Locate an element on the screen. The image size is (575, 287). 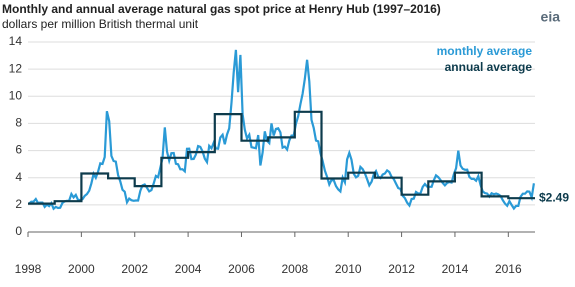
y-tick-label: 6 is located at coordinates (18, 150).